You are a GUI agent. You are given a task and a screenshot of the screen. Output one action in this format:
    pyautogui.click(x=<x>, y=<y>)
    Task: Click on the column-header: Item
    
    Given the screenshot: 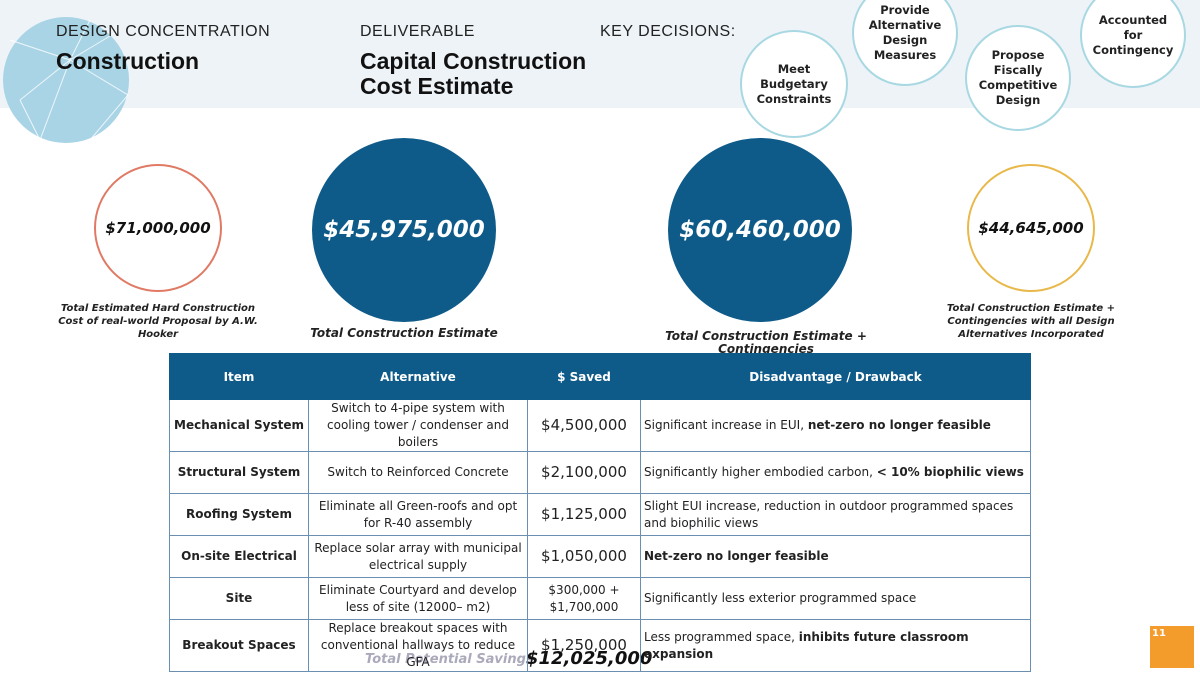 What is the action you would take?
    pyautogui.click(x=239, y=376)
    